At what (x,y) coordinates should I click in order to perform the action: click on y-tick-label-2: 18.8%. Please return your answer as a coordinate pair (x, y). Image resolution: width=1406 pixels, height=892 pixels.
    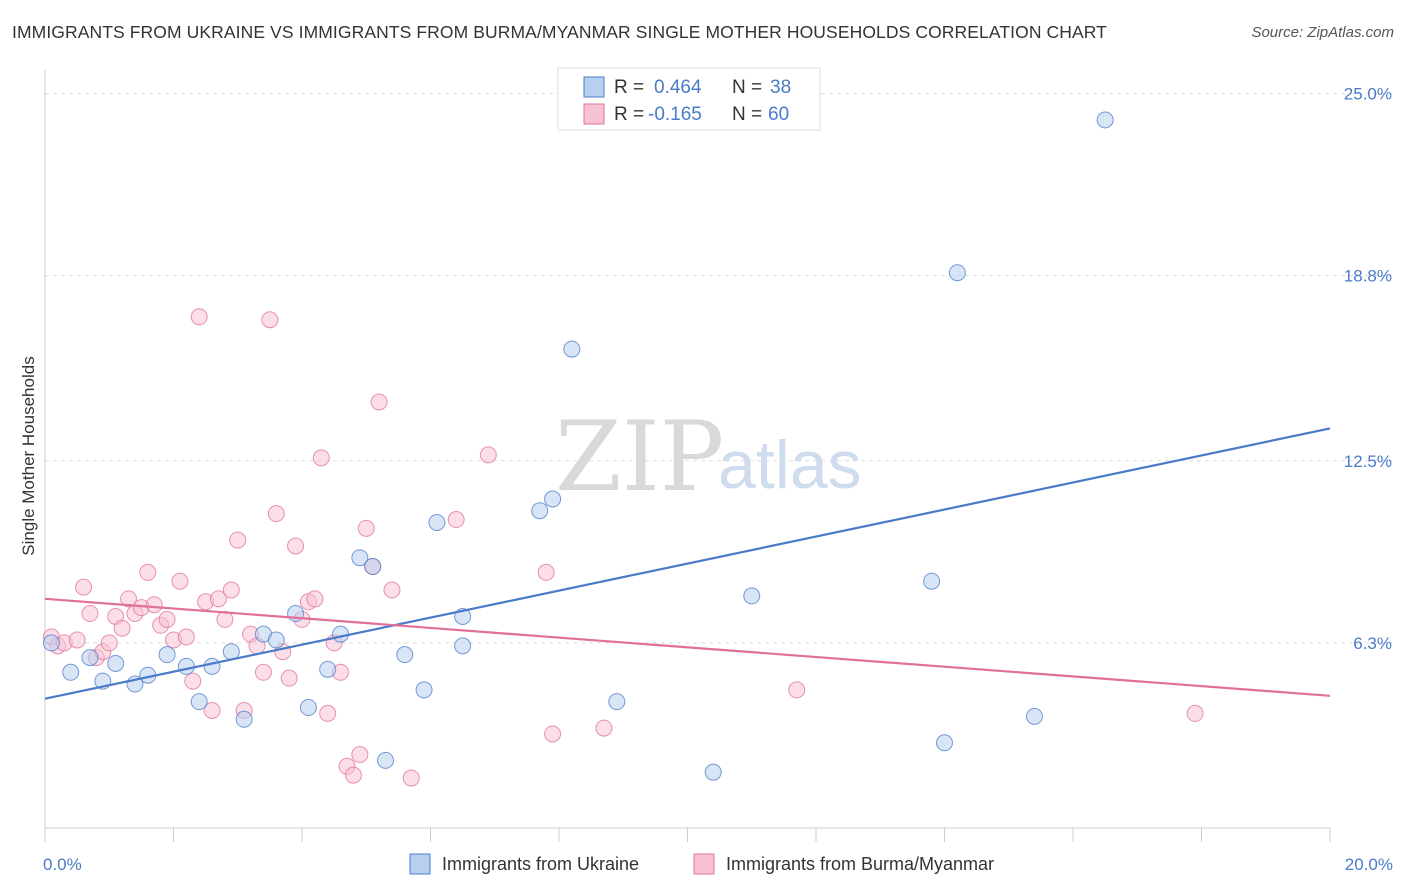
    Looking at the image, I should click on (1368, 276).